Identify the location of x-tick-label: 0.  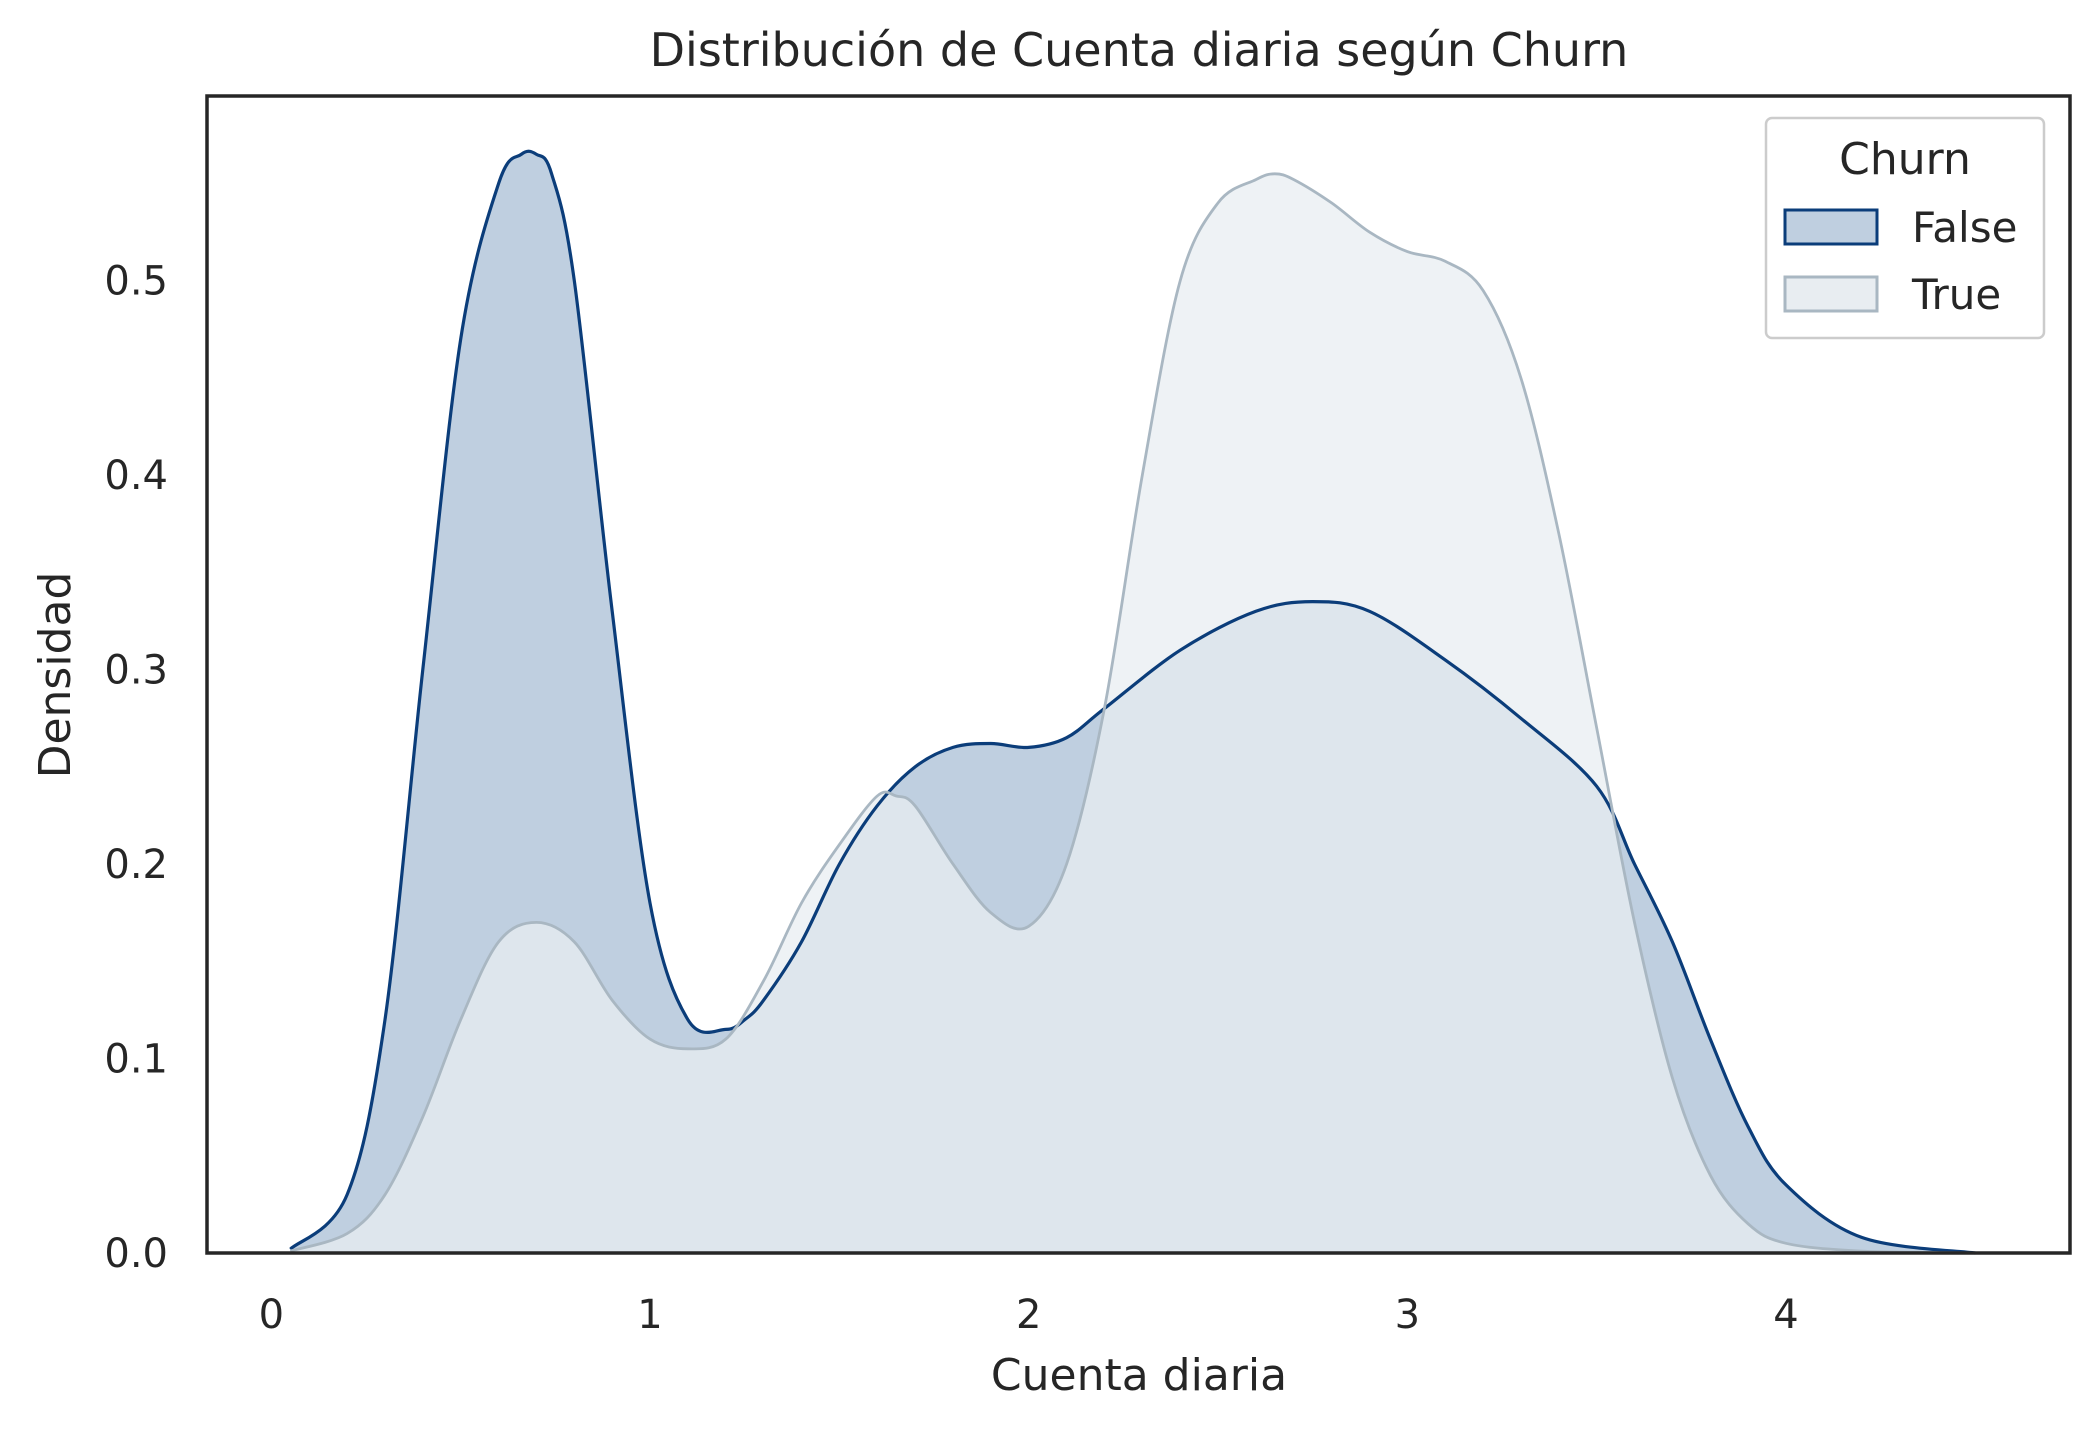
(271, 1315).